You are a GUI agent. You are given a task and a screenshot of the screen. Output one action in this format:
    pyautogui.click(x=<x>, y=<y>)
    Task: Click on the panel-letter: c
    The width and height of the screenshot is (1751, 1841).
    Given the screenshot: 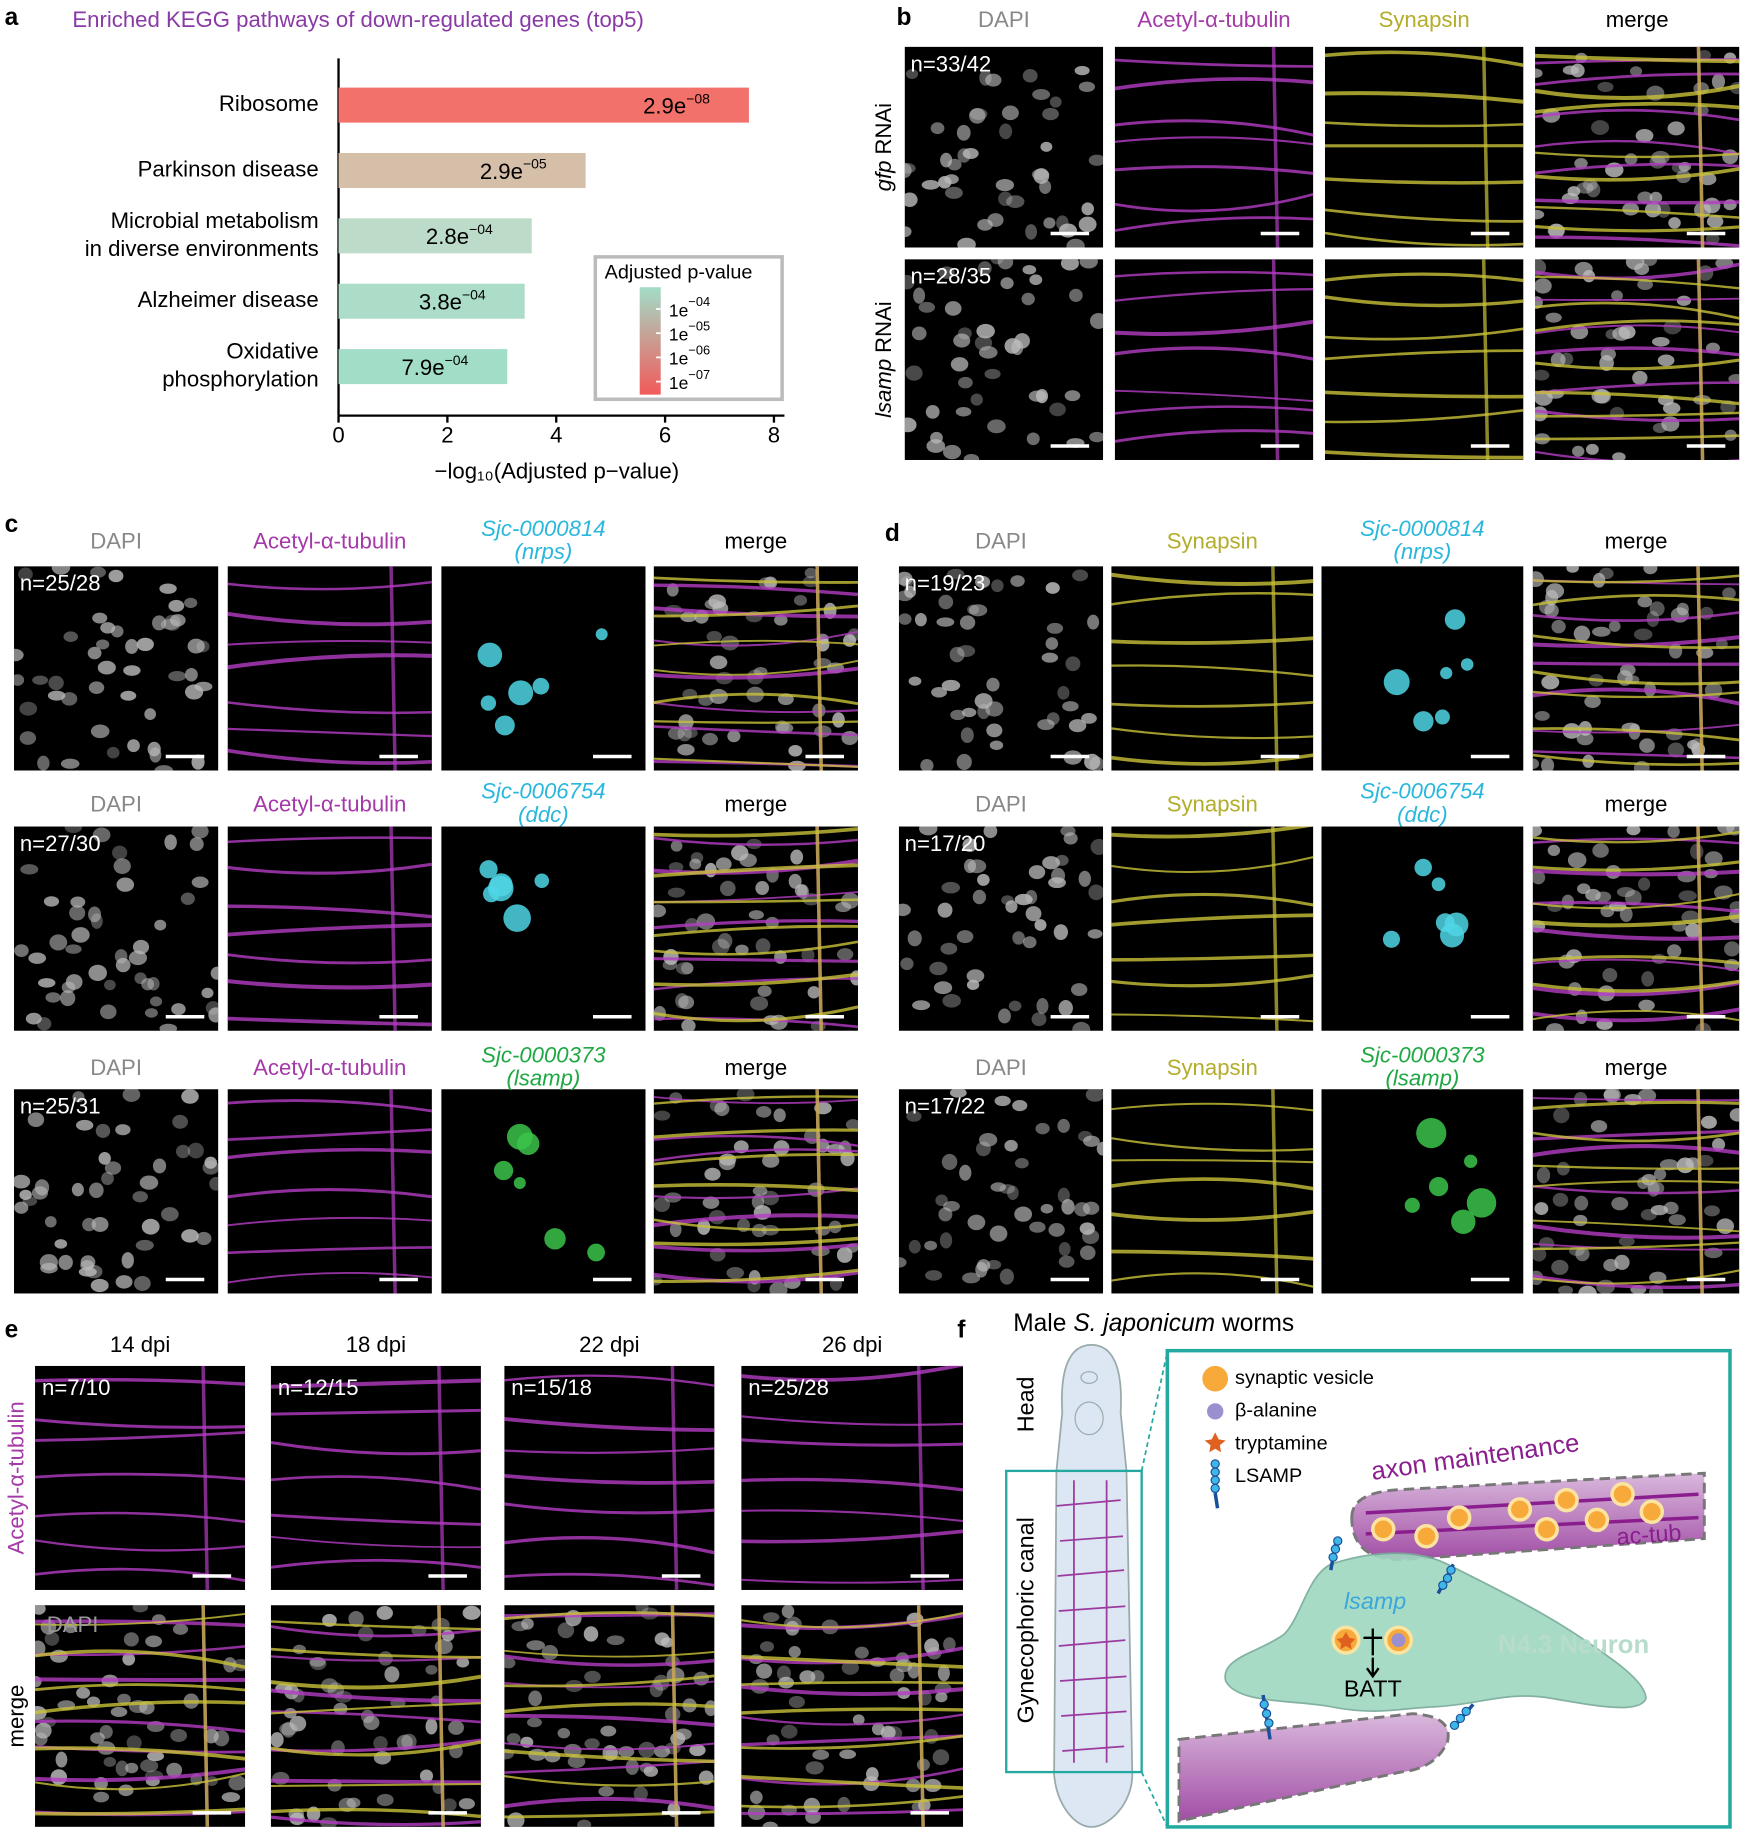 What is the action you would take?
    pyautogui.click(x=12, y=524)
    